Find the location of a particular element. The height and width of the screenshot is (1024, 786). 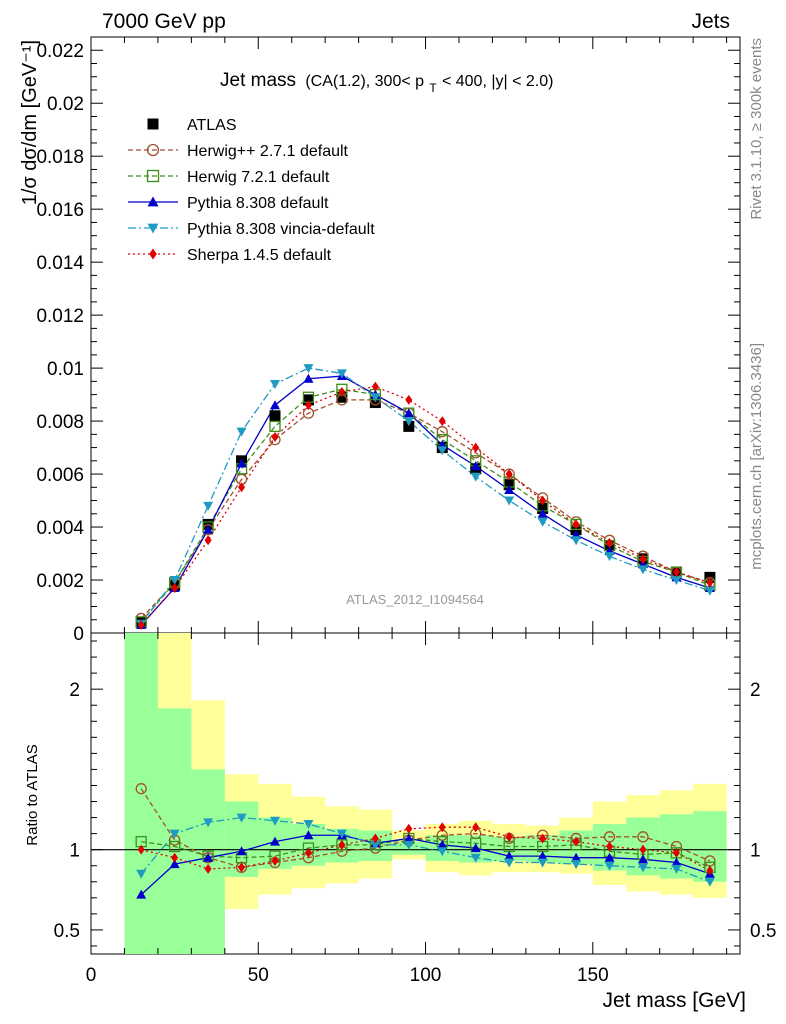

y-axis-label-top: 1/σ dσ/dm [GeV⁻¹] is located at coordinates (30, 122).